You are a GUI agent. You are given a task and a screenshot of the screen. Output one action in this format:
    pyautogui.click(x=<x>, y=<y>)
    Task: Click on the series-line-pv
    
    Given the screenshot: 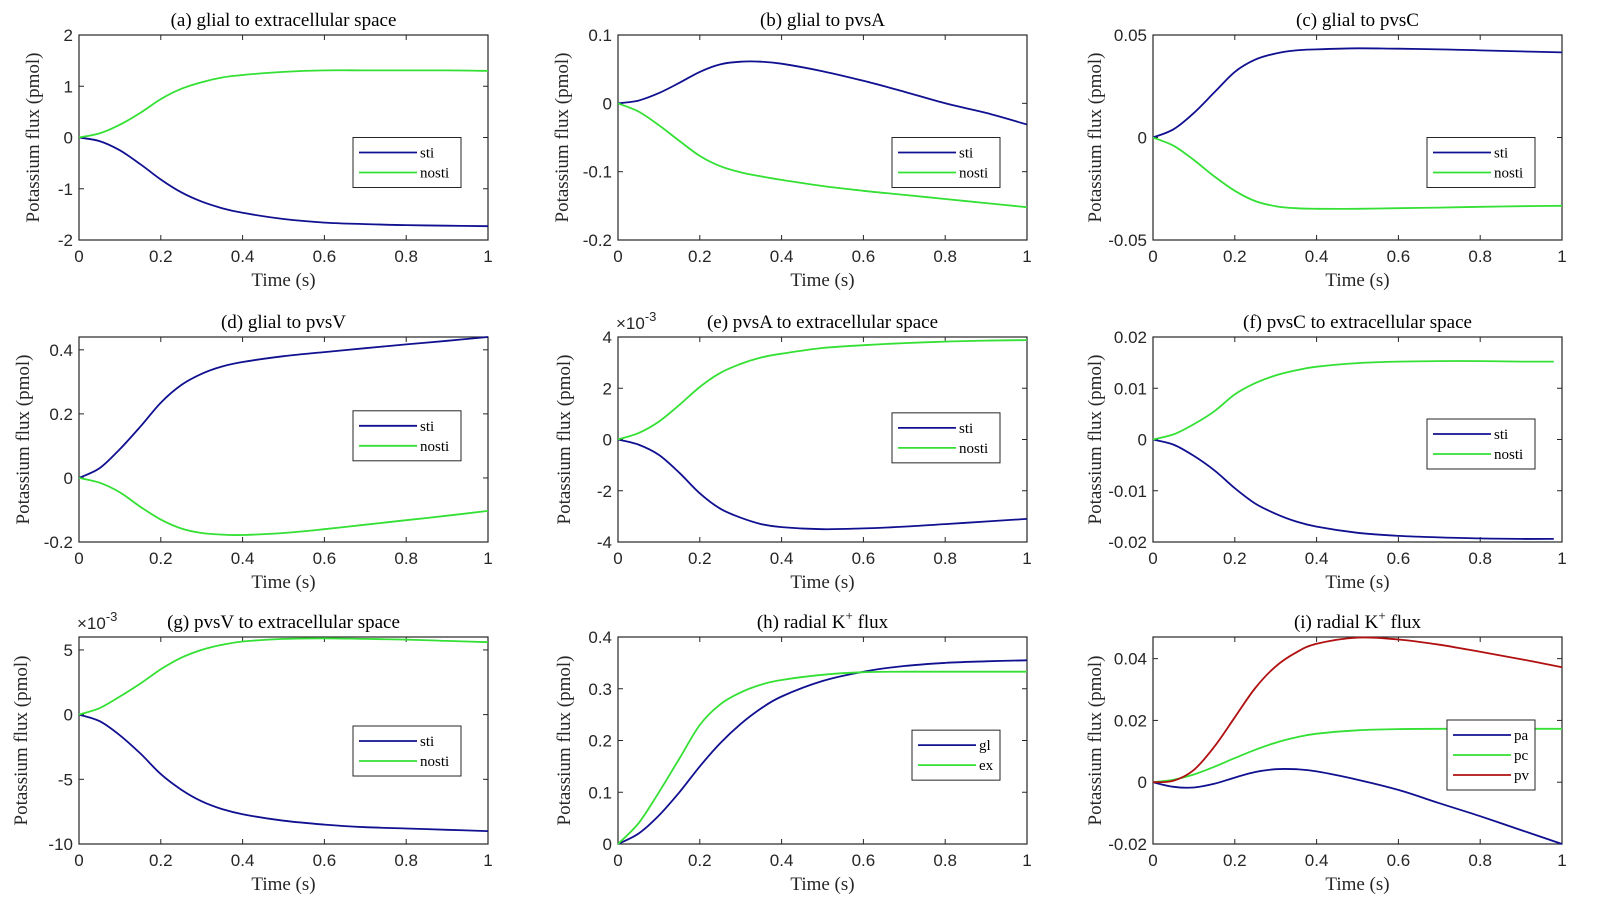 What is the action you would take?
    pyautogui.click(x=1357, y=710)
    